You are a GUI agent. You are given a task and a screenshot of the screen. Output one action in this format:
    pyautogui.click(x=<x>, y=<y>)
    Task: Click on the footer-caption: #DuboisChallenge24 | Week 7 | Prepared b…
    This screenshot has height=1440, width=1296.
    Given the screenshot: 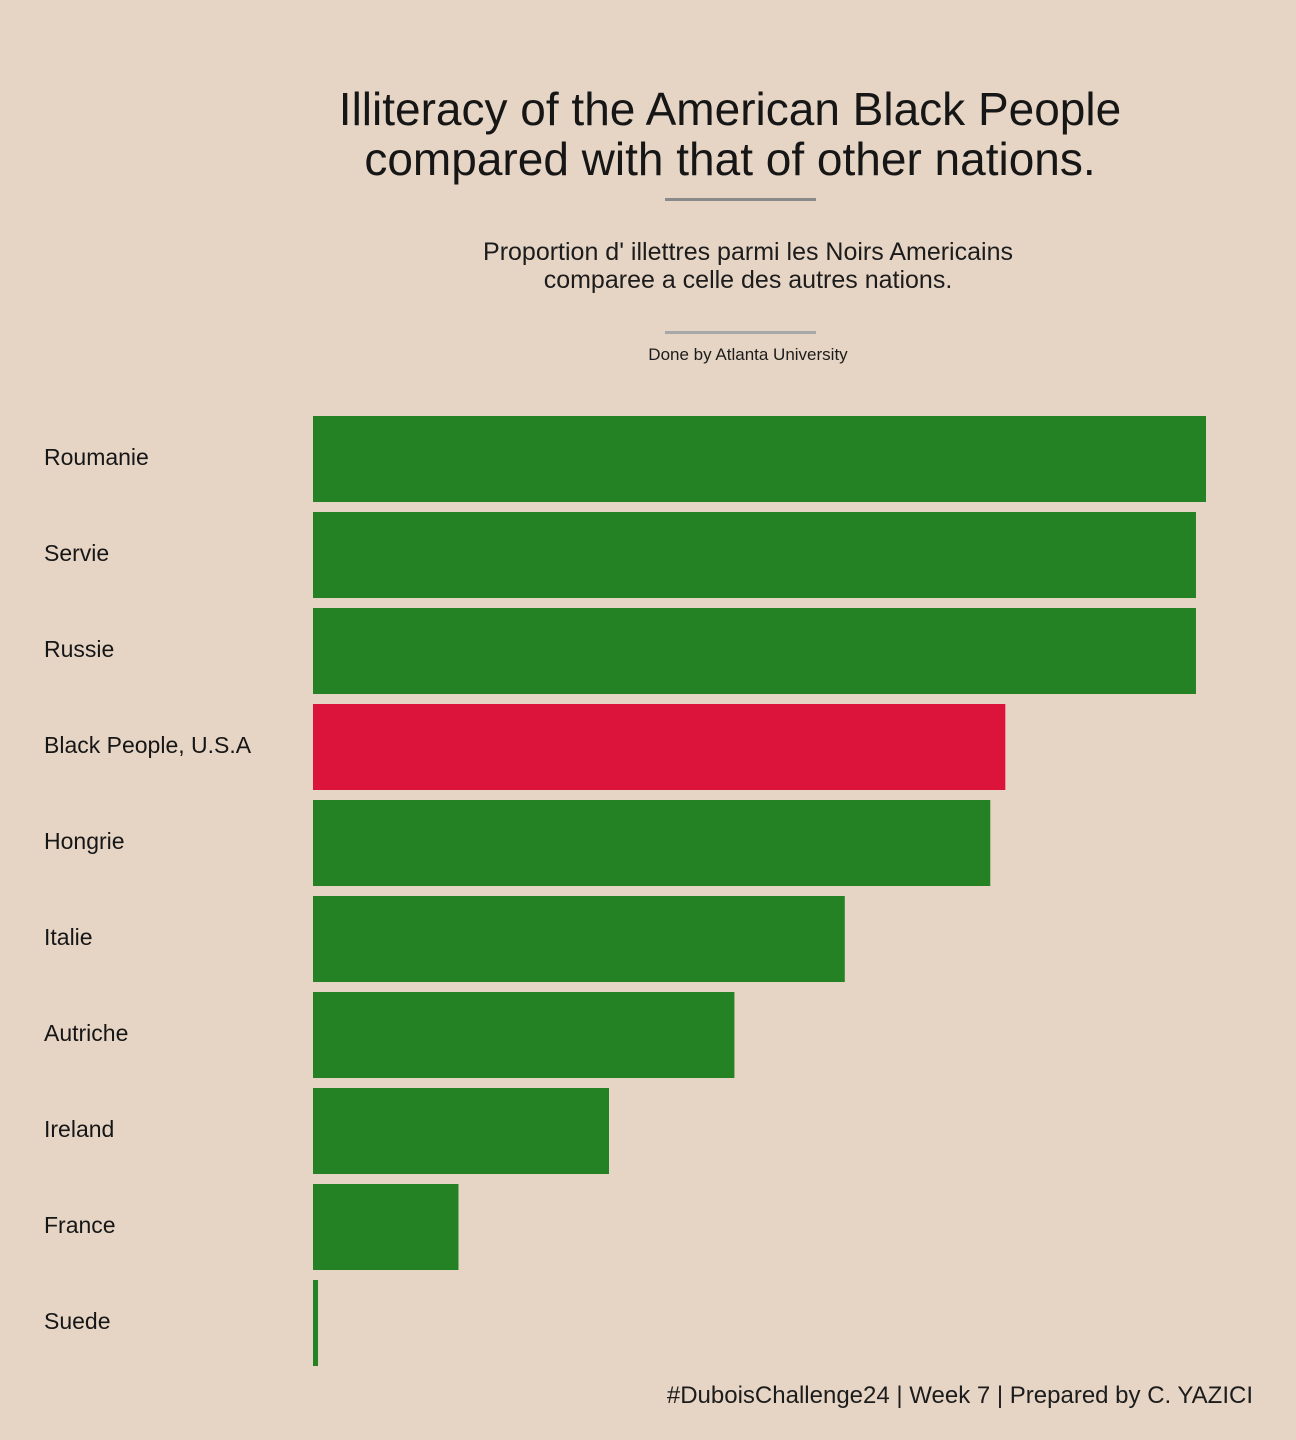 What is the action you would take?
    pyautogui.click(x=959, y=1395)
    